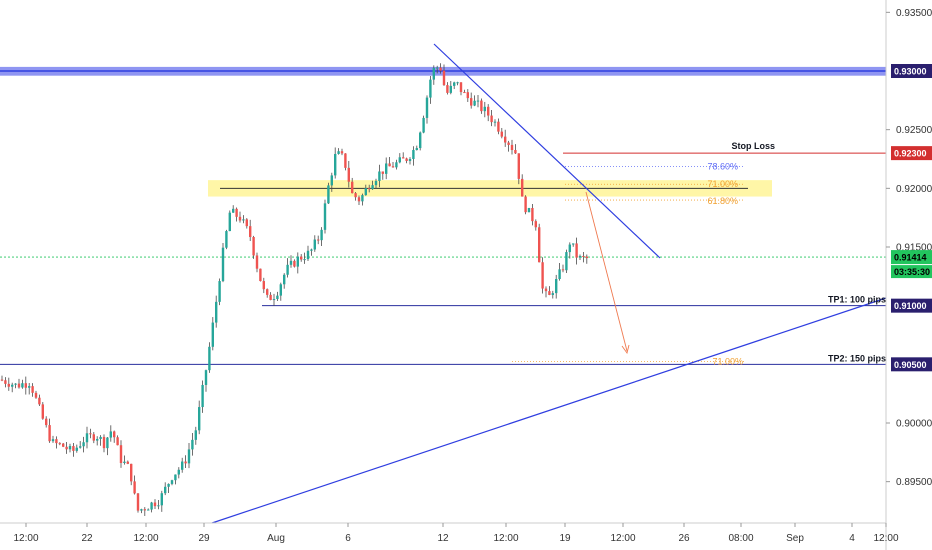 This screenshot has width=932, height=550. I want to click on time-tick-label: 19, so click(565, 538).